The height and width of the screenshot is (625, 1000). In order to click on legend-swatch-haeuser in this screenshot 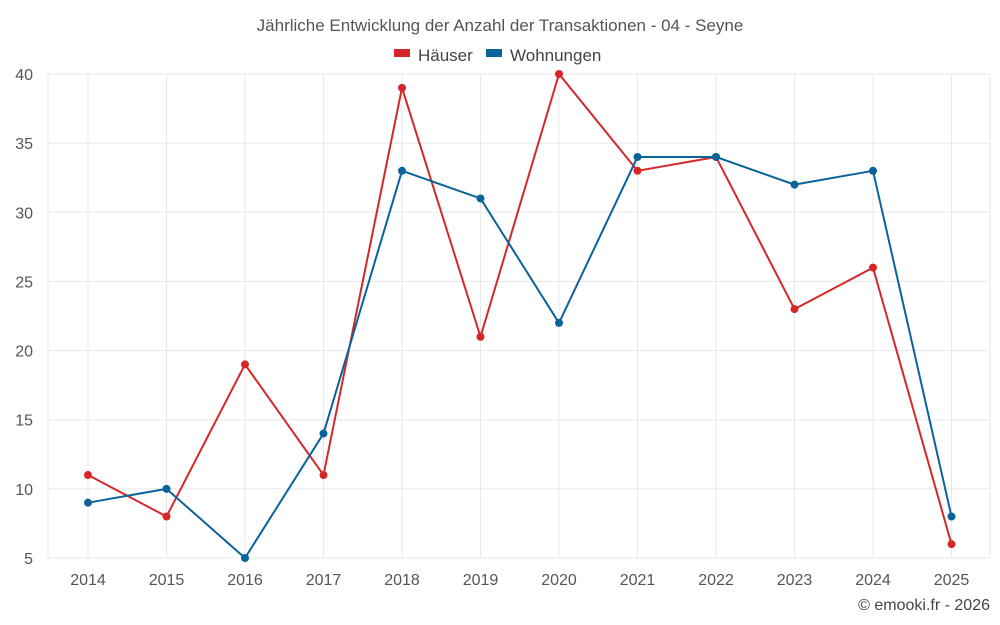, I will do `click(402, 53)`.